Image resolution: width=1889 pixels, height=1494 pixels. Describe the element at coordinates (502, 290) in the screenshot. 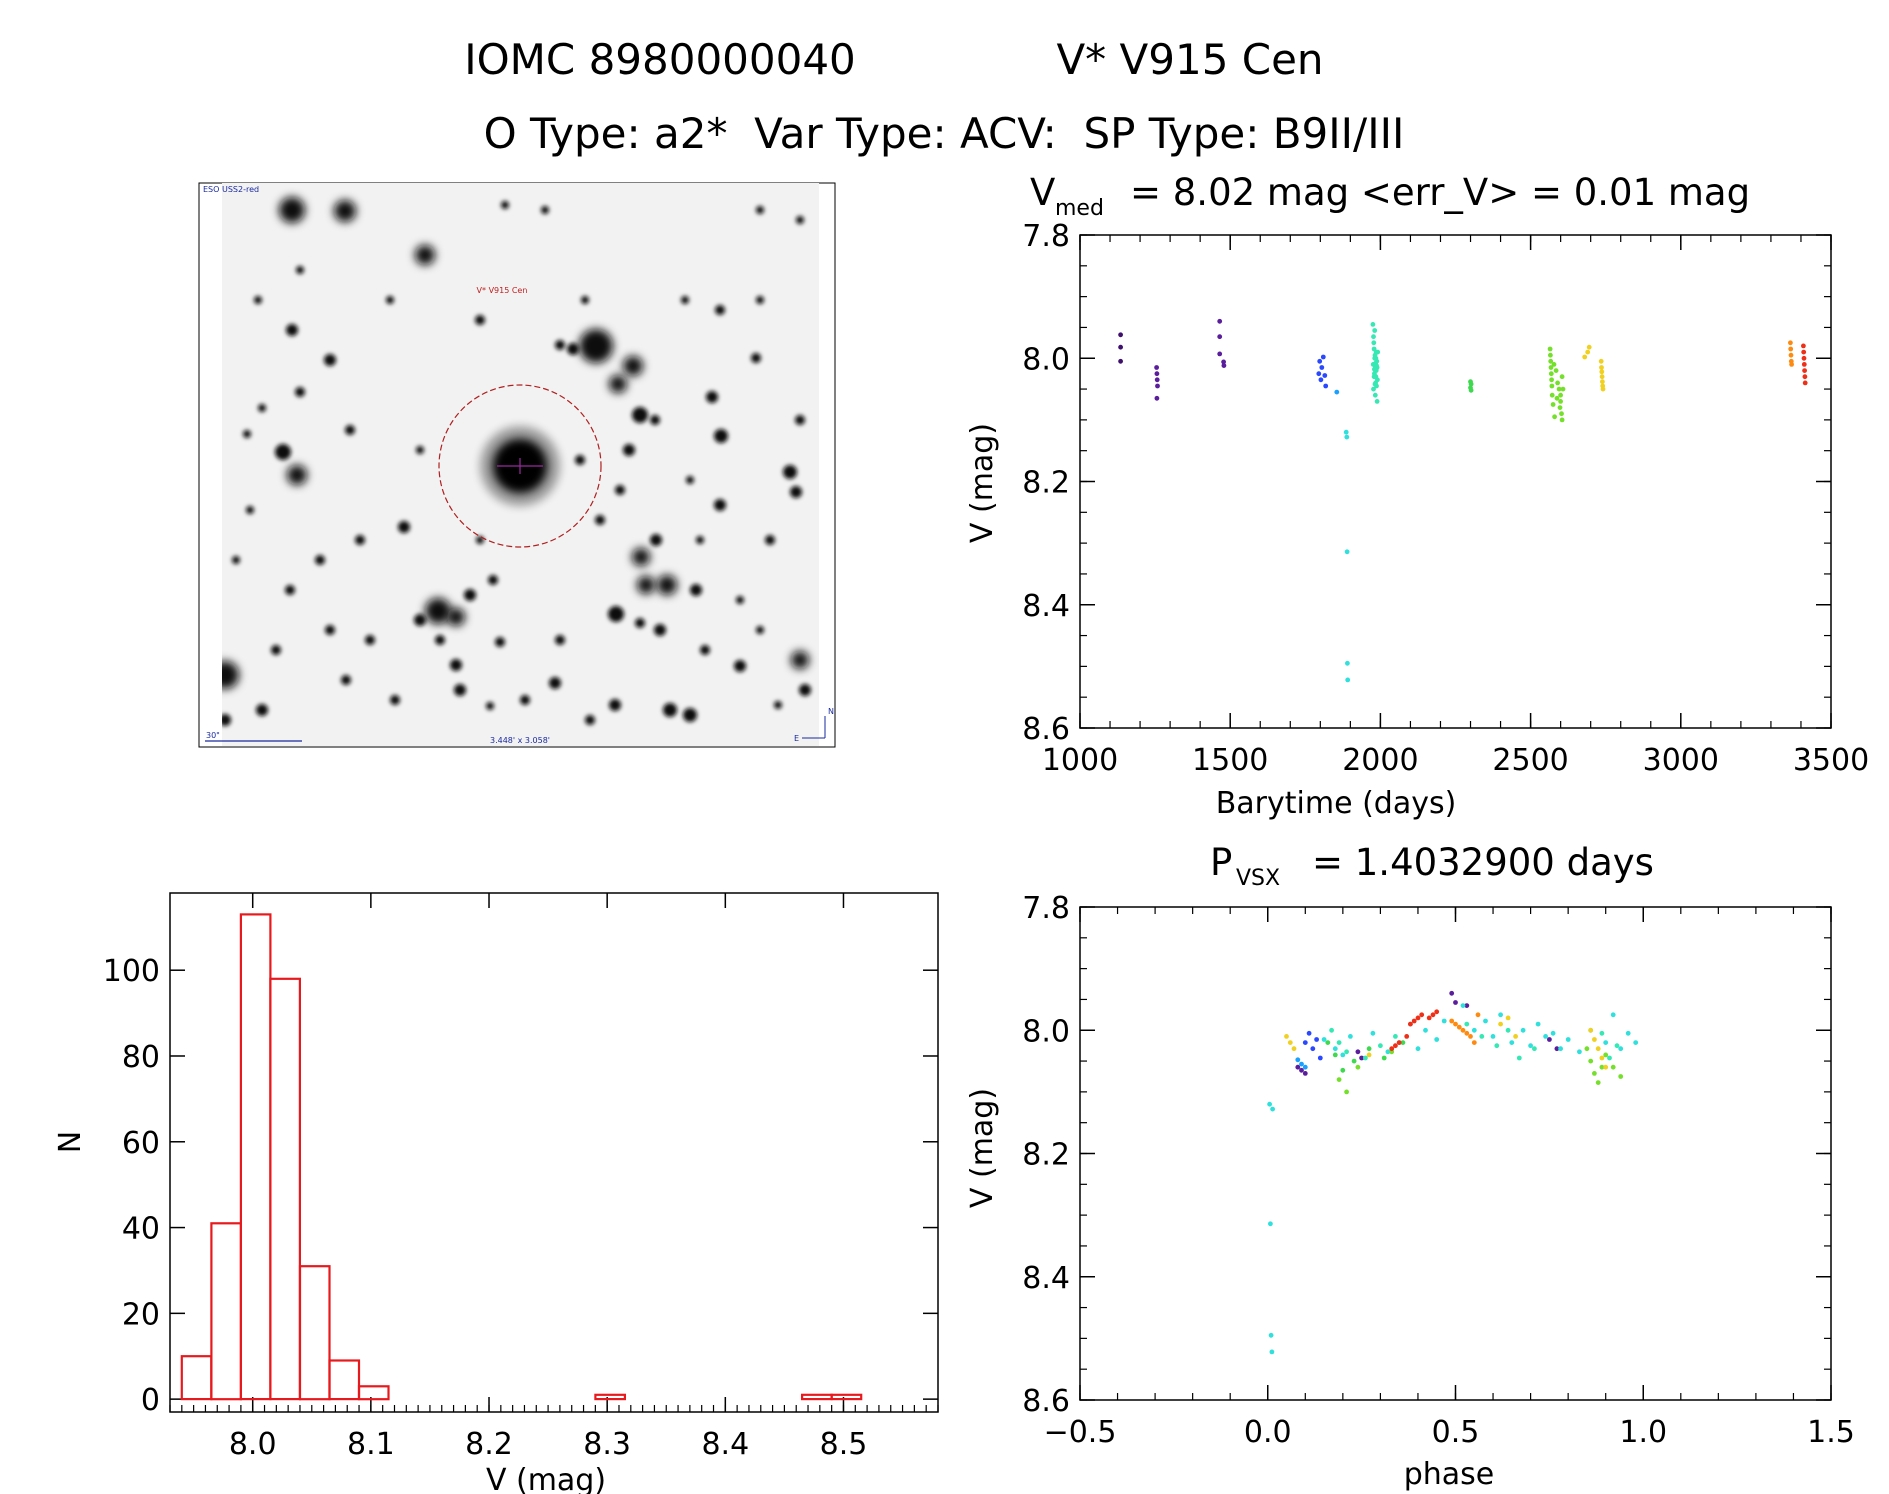

I see `target-label: V* V915 Cen` at that location.